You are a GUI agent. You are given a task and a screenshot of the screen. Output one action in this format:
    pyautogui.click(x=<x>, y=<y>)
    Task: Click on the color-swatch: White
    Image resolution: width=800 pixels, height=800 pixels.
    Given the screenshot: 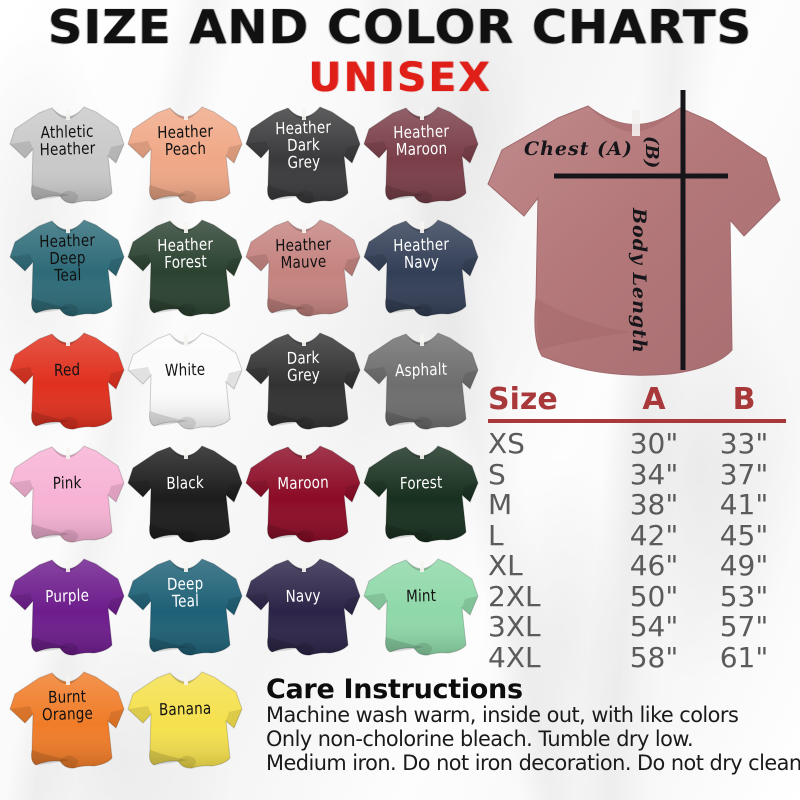 What is the action you would take?
    pyautogui.click(x=185, y=381)
    